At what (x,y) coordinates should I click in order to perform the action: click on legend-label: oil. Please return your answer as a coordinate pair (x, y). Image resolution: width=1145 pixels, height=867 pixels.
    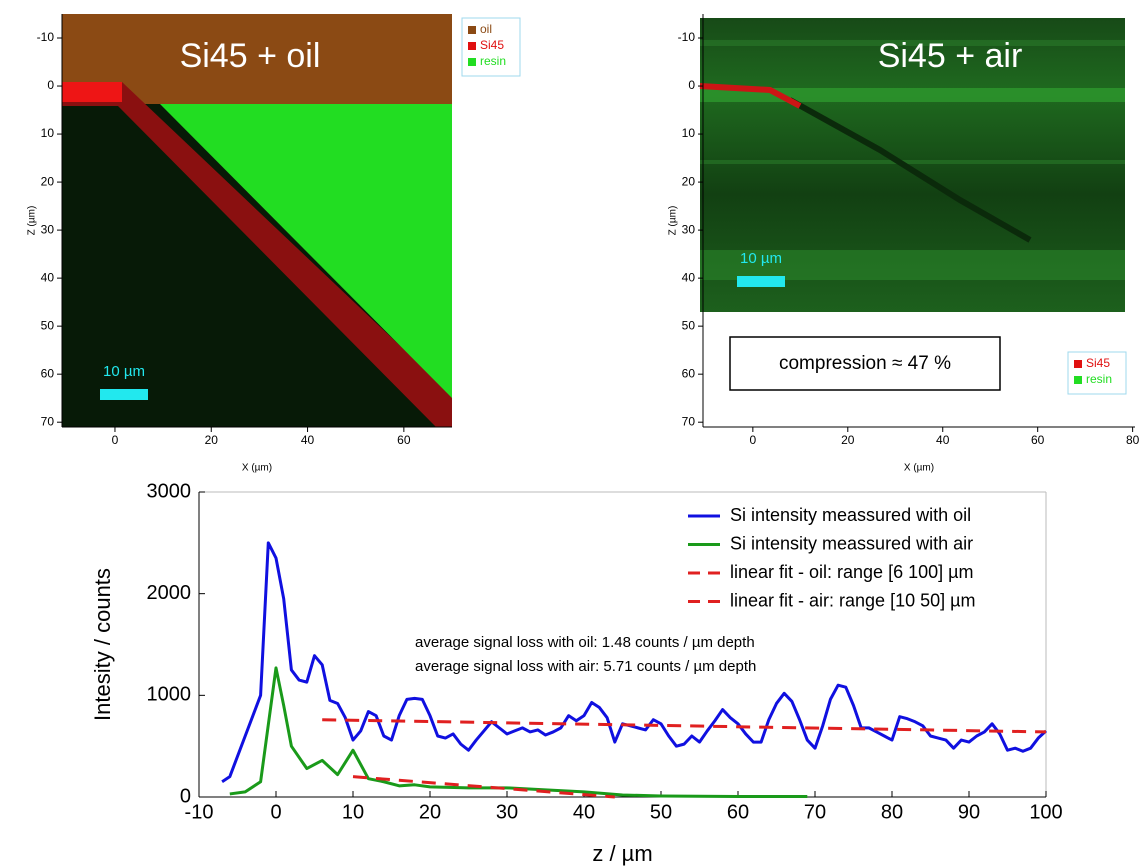
    Looking at the image, I should click on (486, 29).